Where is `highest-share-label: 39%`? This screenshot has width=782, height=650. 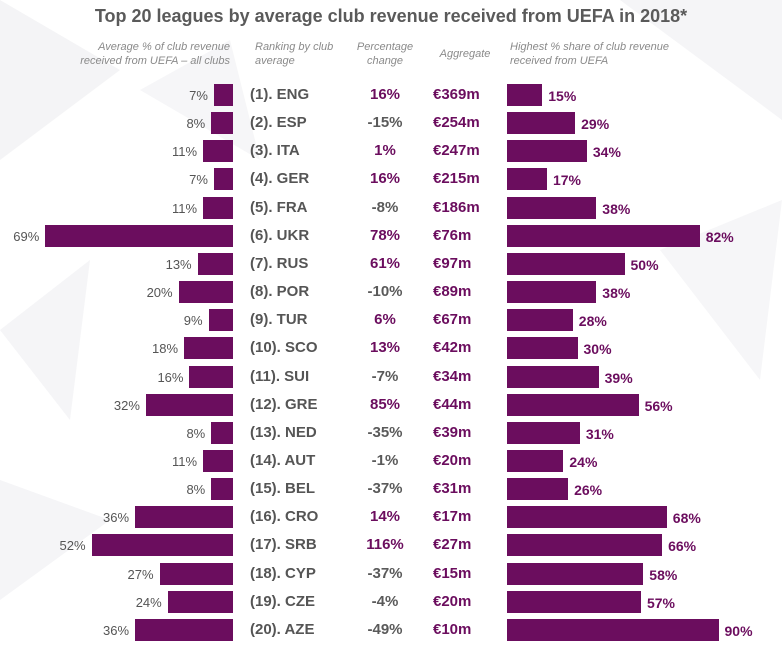 highest-share-label: 39% is located at coordinates (618, 377).